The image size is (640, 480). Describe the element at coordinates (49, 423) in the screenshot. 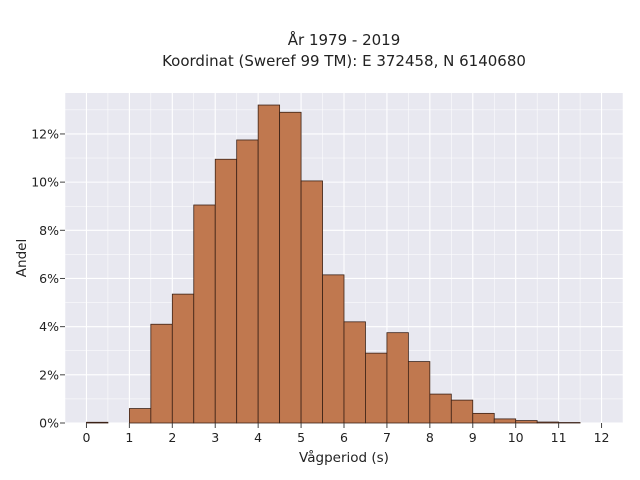

I see `y-tick-label: 0%` at that location.